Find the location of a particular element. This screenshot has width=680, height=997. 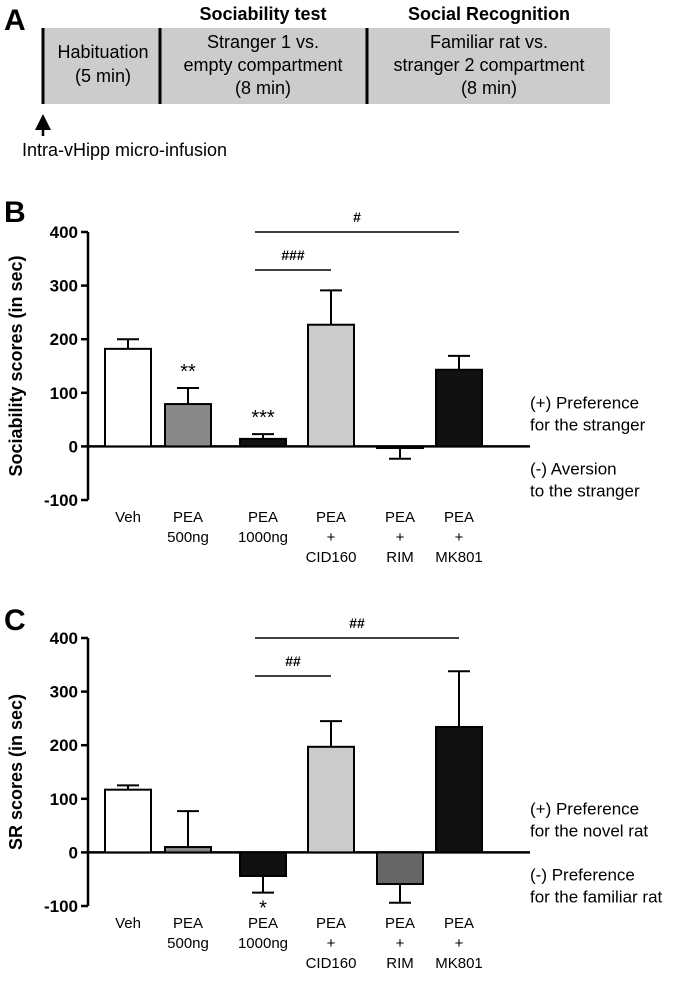

panel-label: C is located at coordinates (15, 620).